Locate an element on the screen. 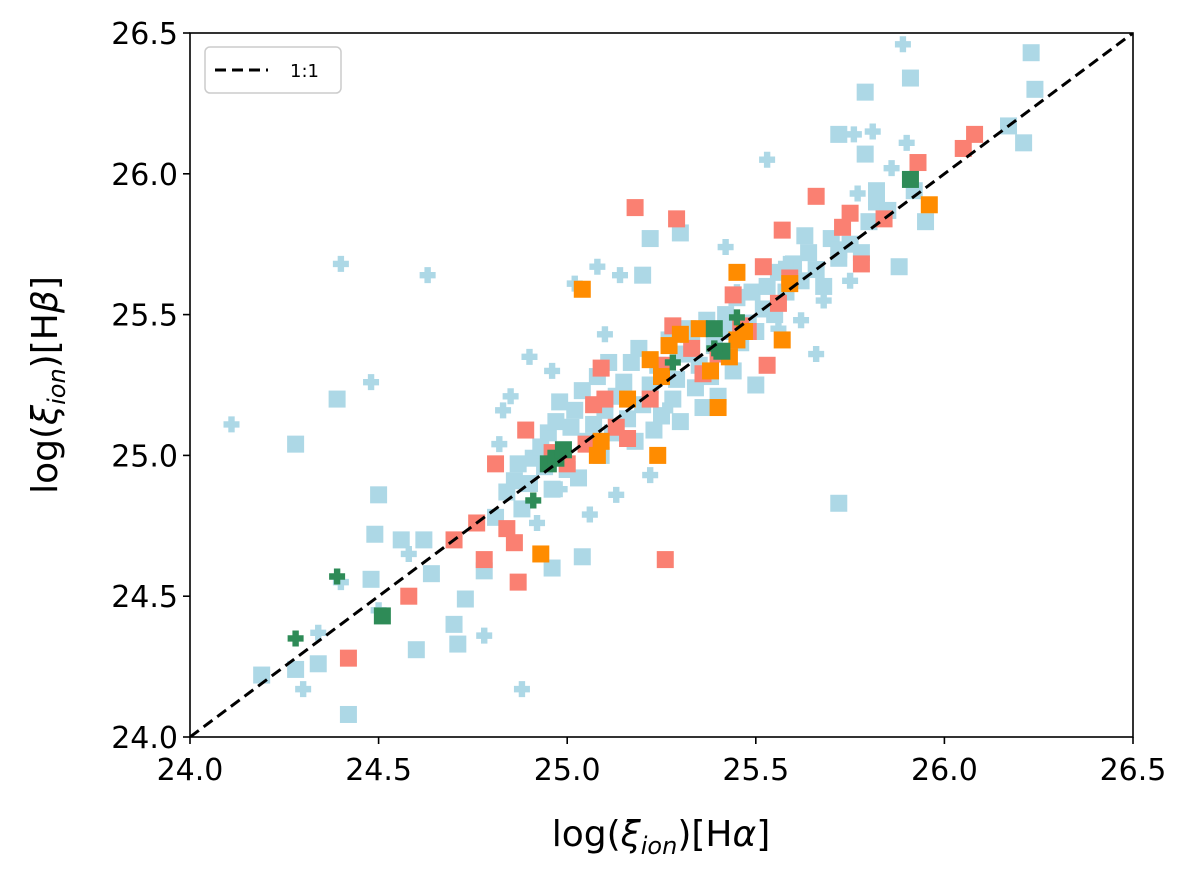 Image resolution: width=1200 pixels, height=875 pixels. y-tick-label: 24.0 is located at coordinates (144, 738).